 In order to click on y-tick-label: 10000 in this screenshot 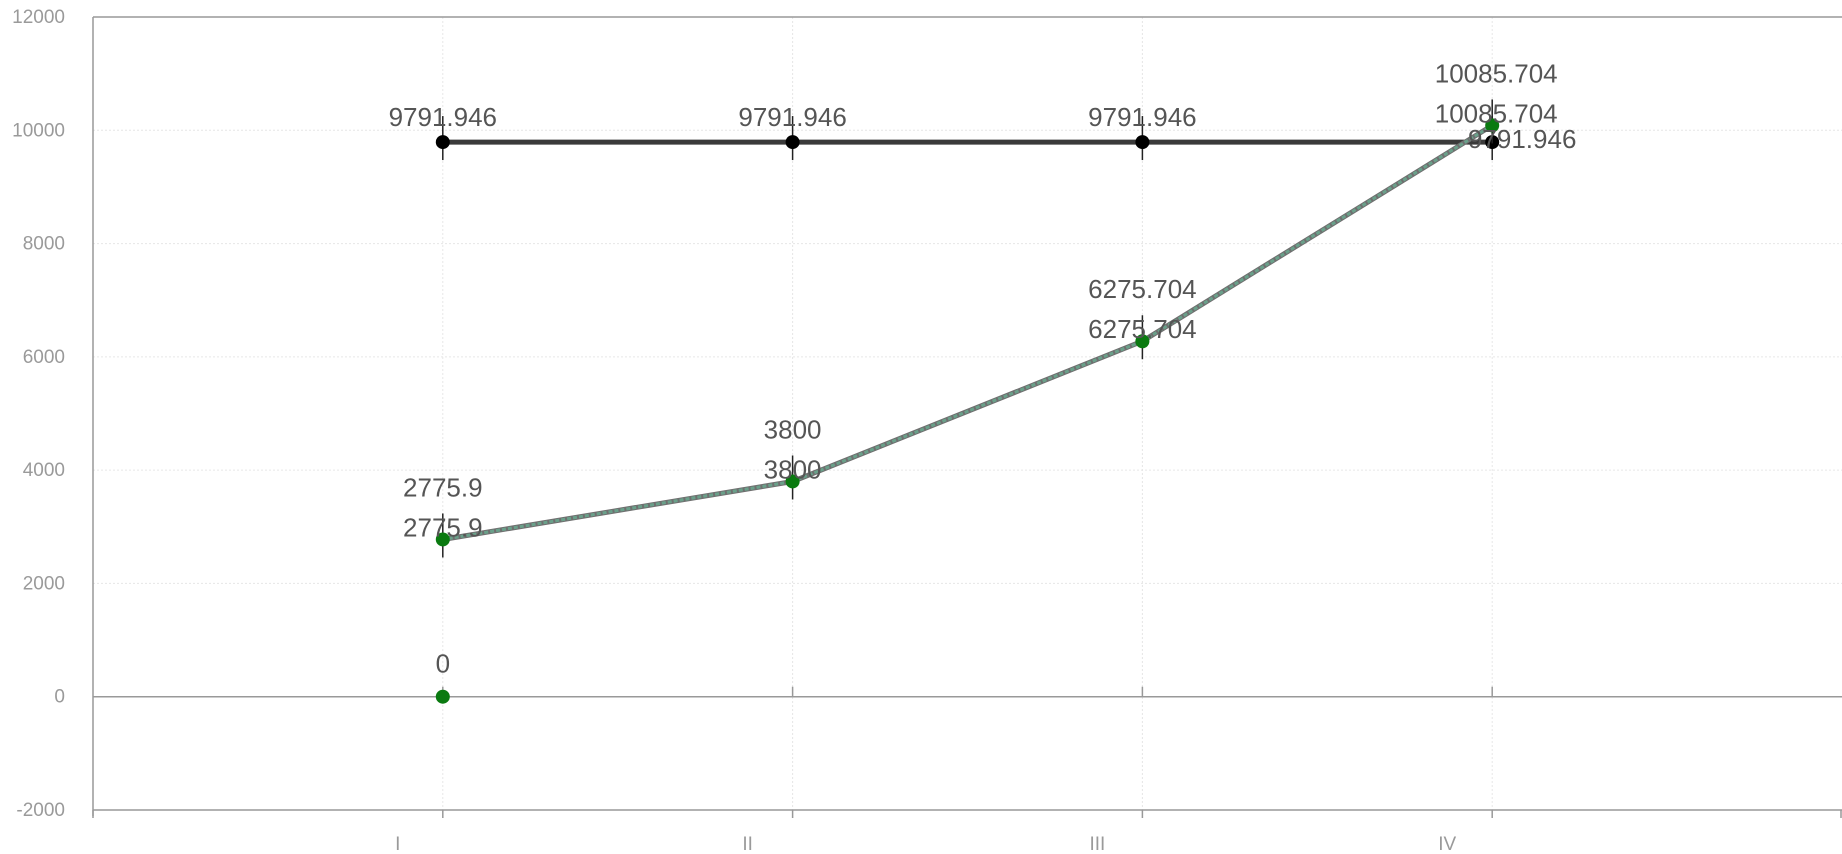, I will do `click(38, 130)`.